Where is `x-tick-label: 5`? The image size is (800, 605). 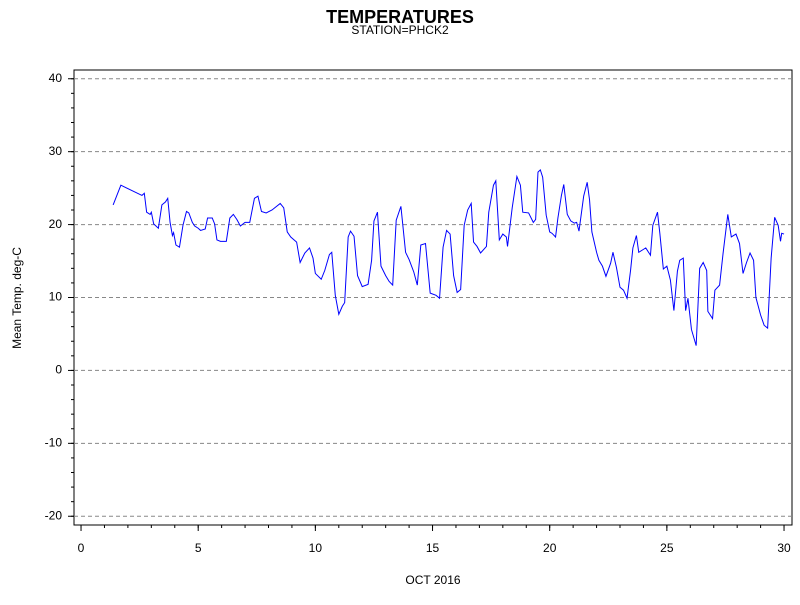 x-tick-label: 5 is located at coordinates (198, 548).